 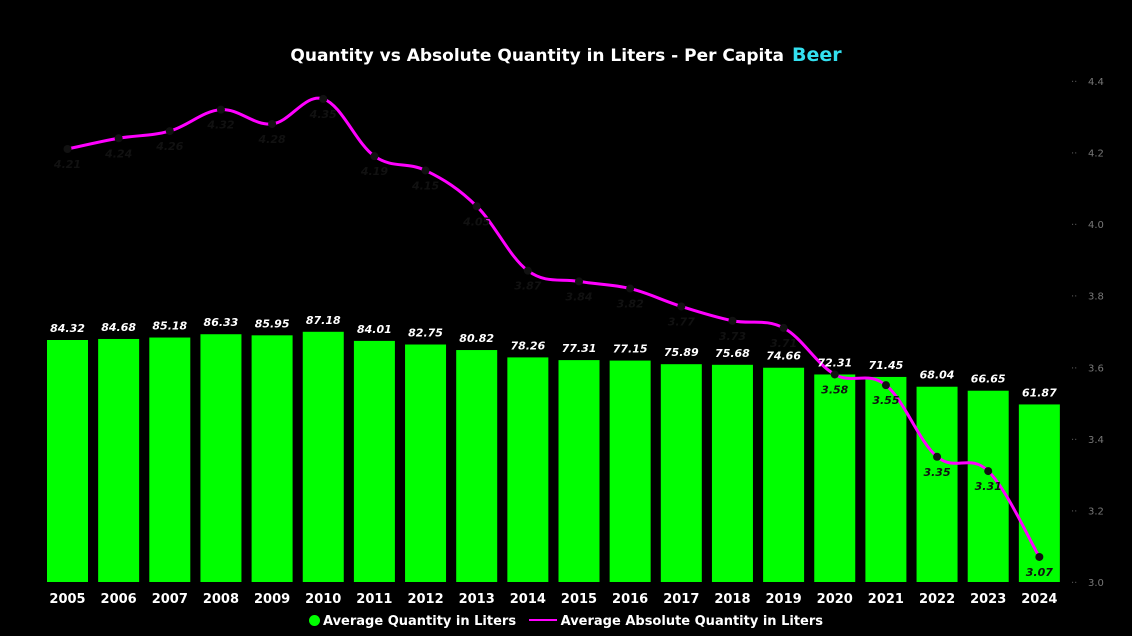 I want to click on line-point-2013, so click(x=476, y=206).